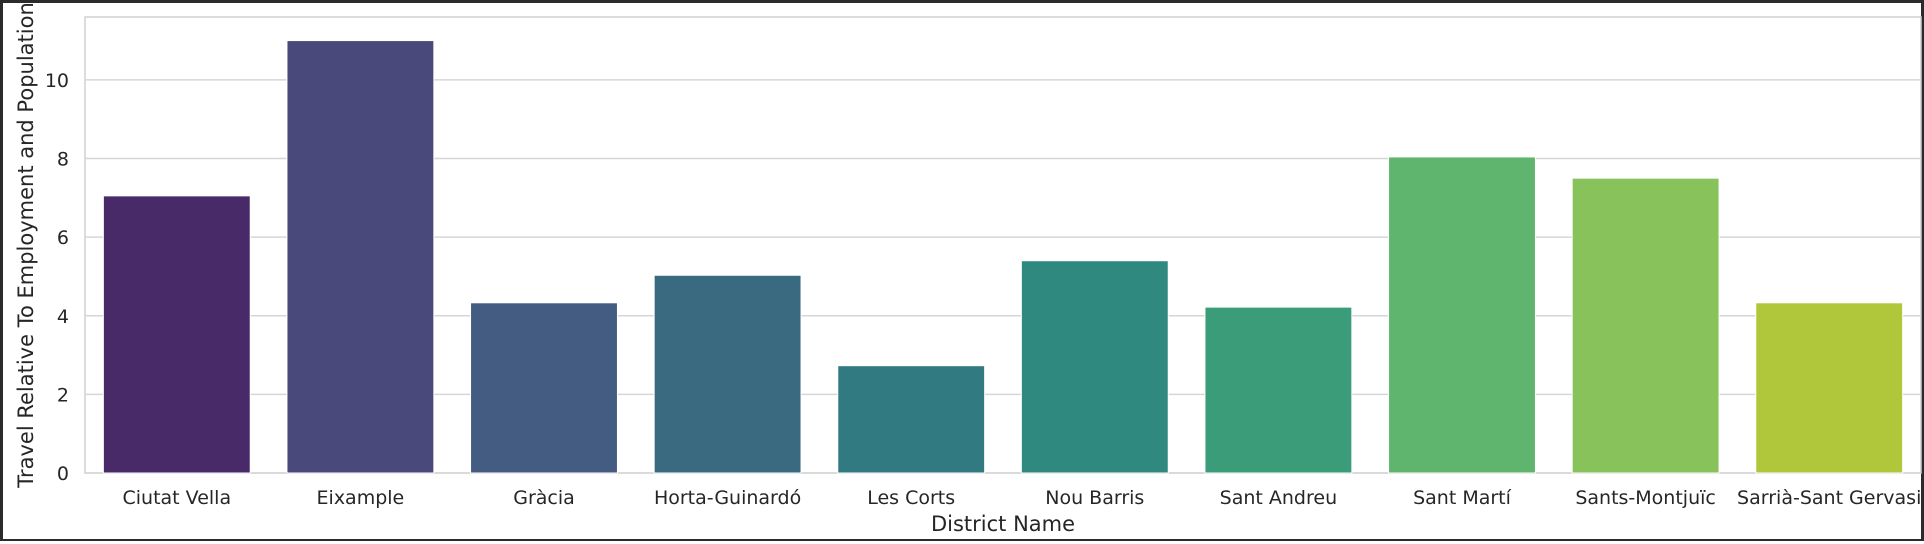 This screenshot has width=1924, height=544. Describe the element at coordinates (1829, 498) in the screenshot. I see `x-tick-label: Sarrià-Sant Gervasi` at that location.